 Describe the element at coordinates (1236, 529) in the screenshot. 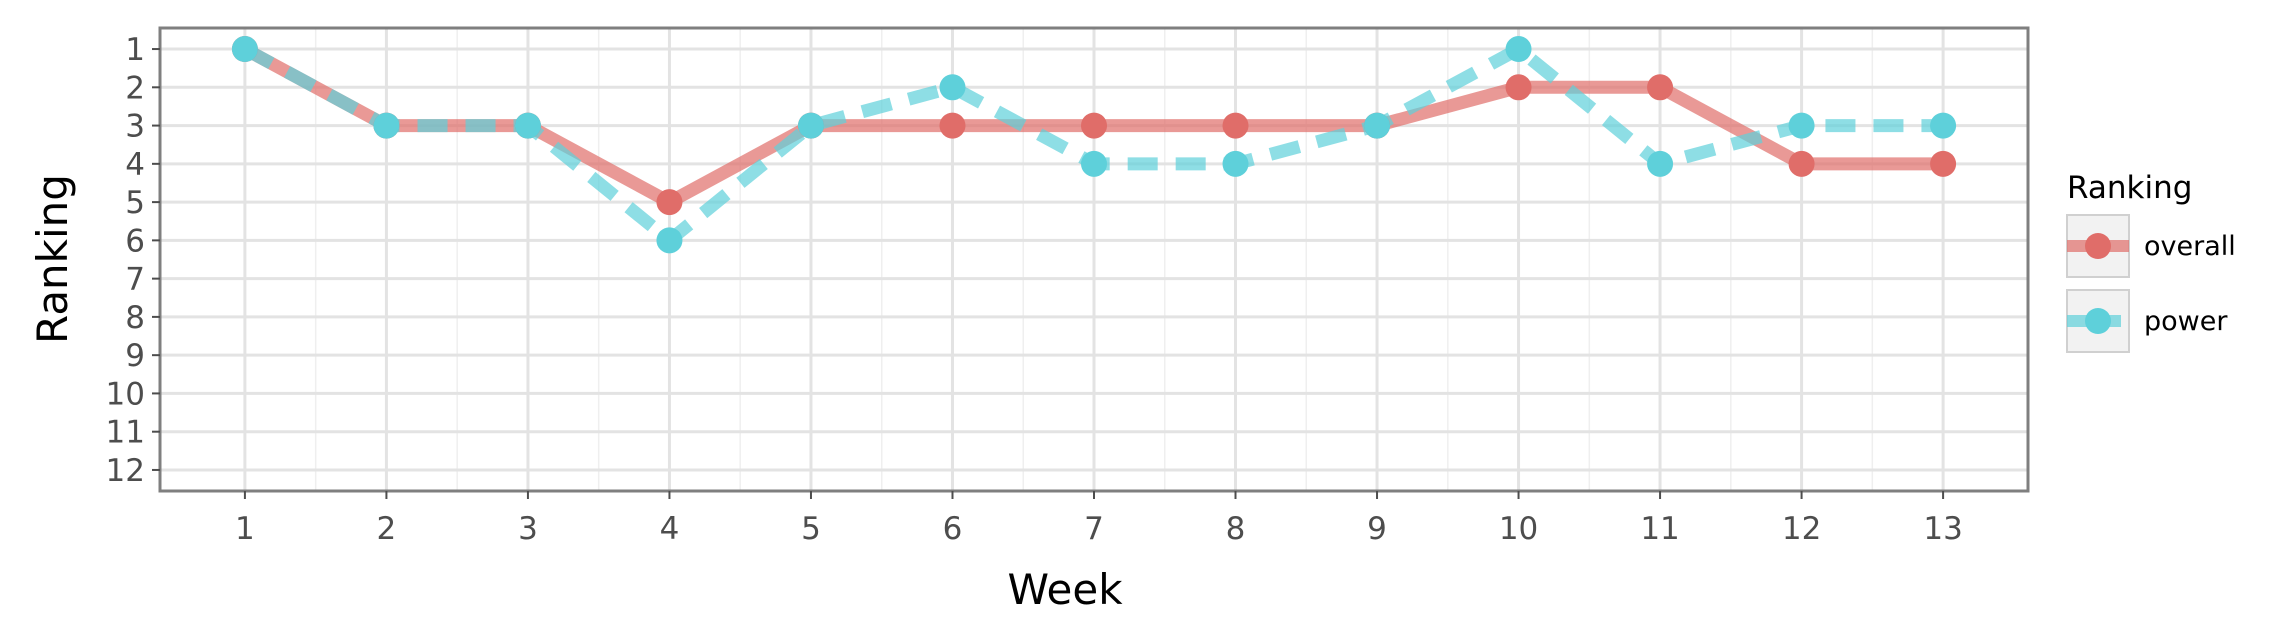

I see `x-tick-label: 8` at that location.